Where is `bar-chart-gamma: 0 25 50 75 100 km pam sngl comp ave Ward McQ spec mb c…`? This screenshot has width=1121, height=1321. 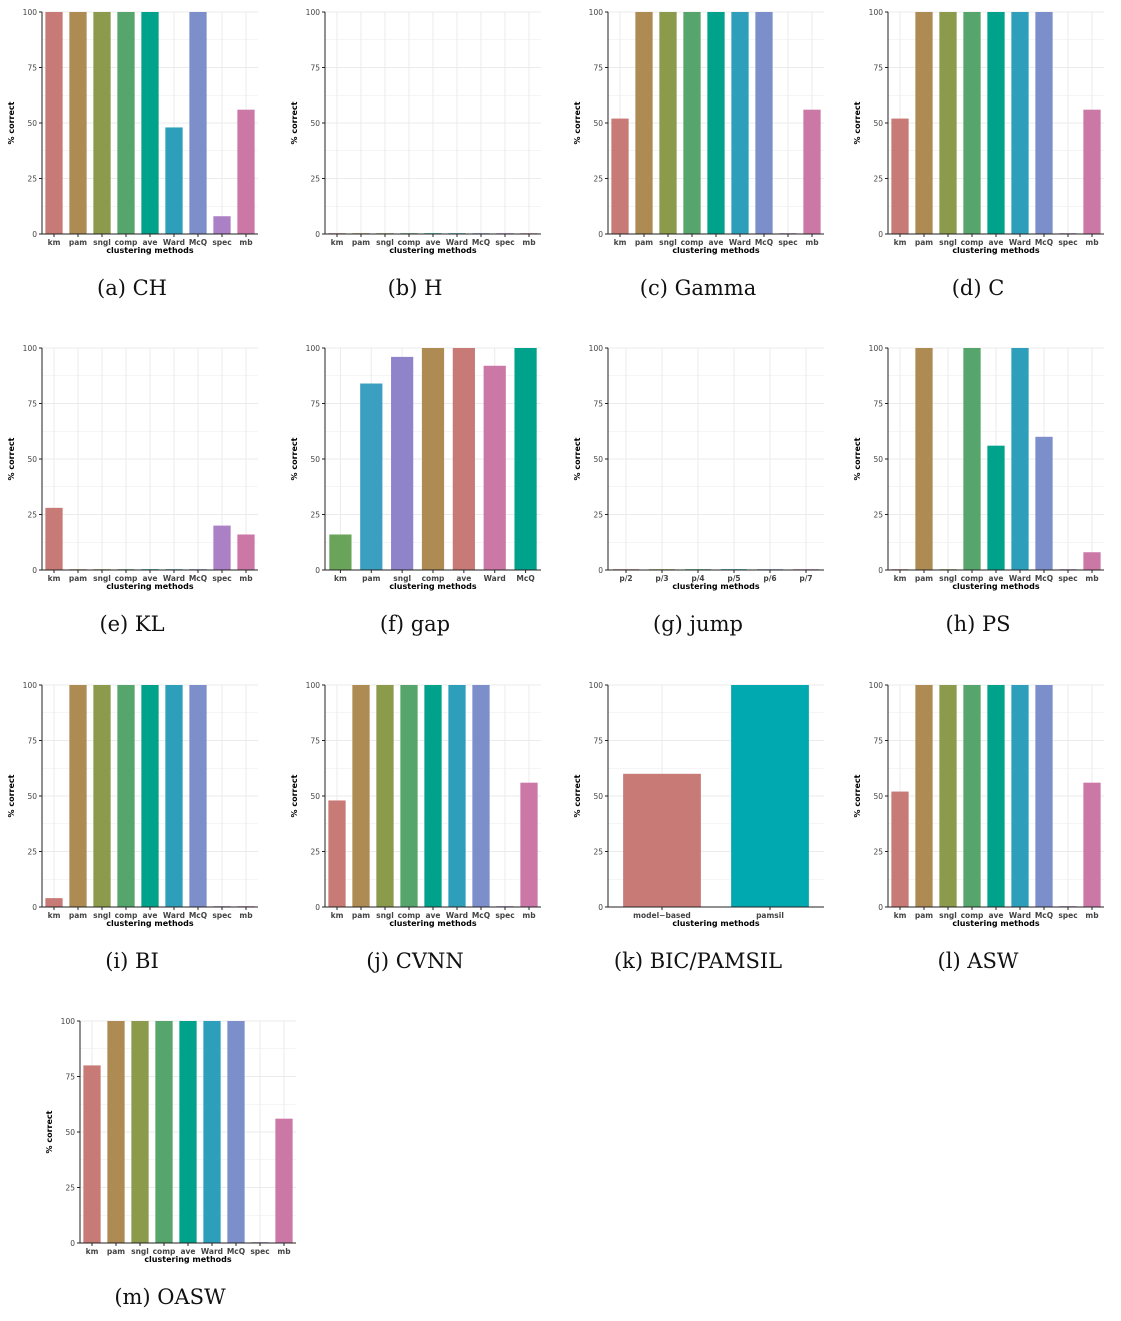 bar-chart-gamma: 0 25 50 75 100 km pam sngl comp ave Ward McQ spec mb c… is located at coordinates (698, 131).